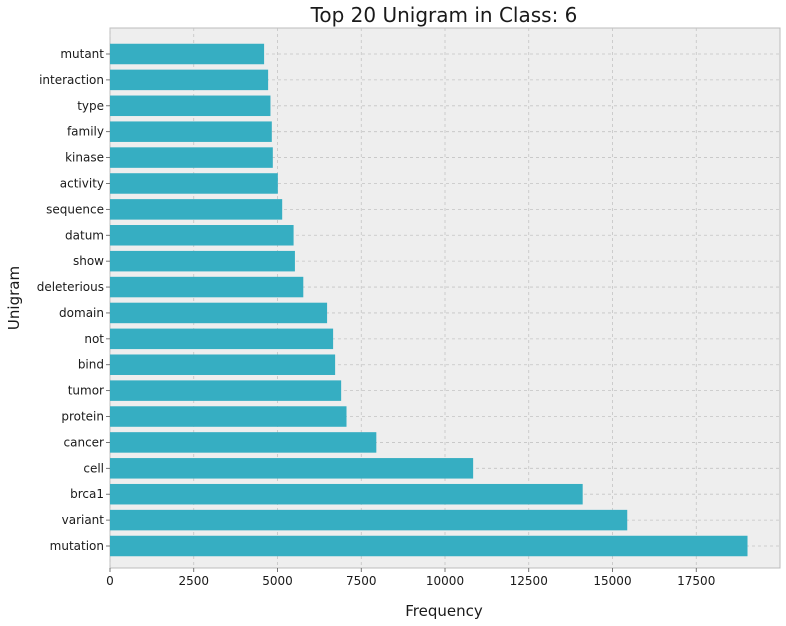  What do you see at coordinates (194, 183) in the screenshot?
I see `bar-activity` at bounding box center [194, 183].